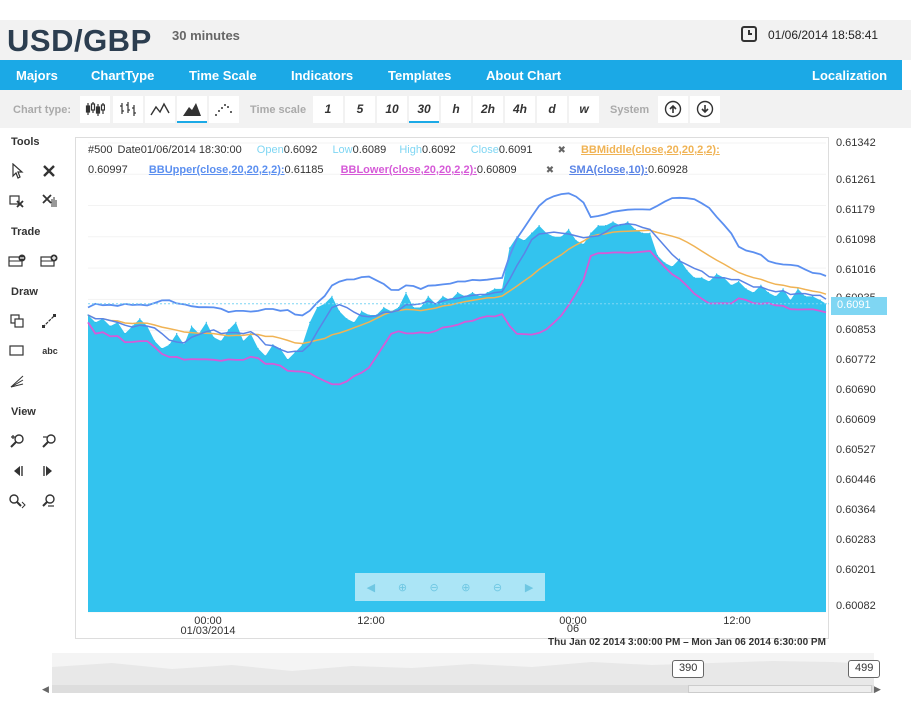  What do you see at coordinates (466, 587) in the screenshot?
I see `zoombar-zoom-x-in-icon: ⊕` at bounding box center [466, 587].